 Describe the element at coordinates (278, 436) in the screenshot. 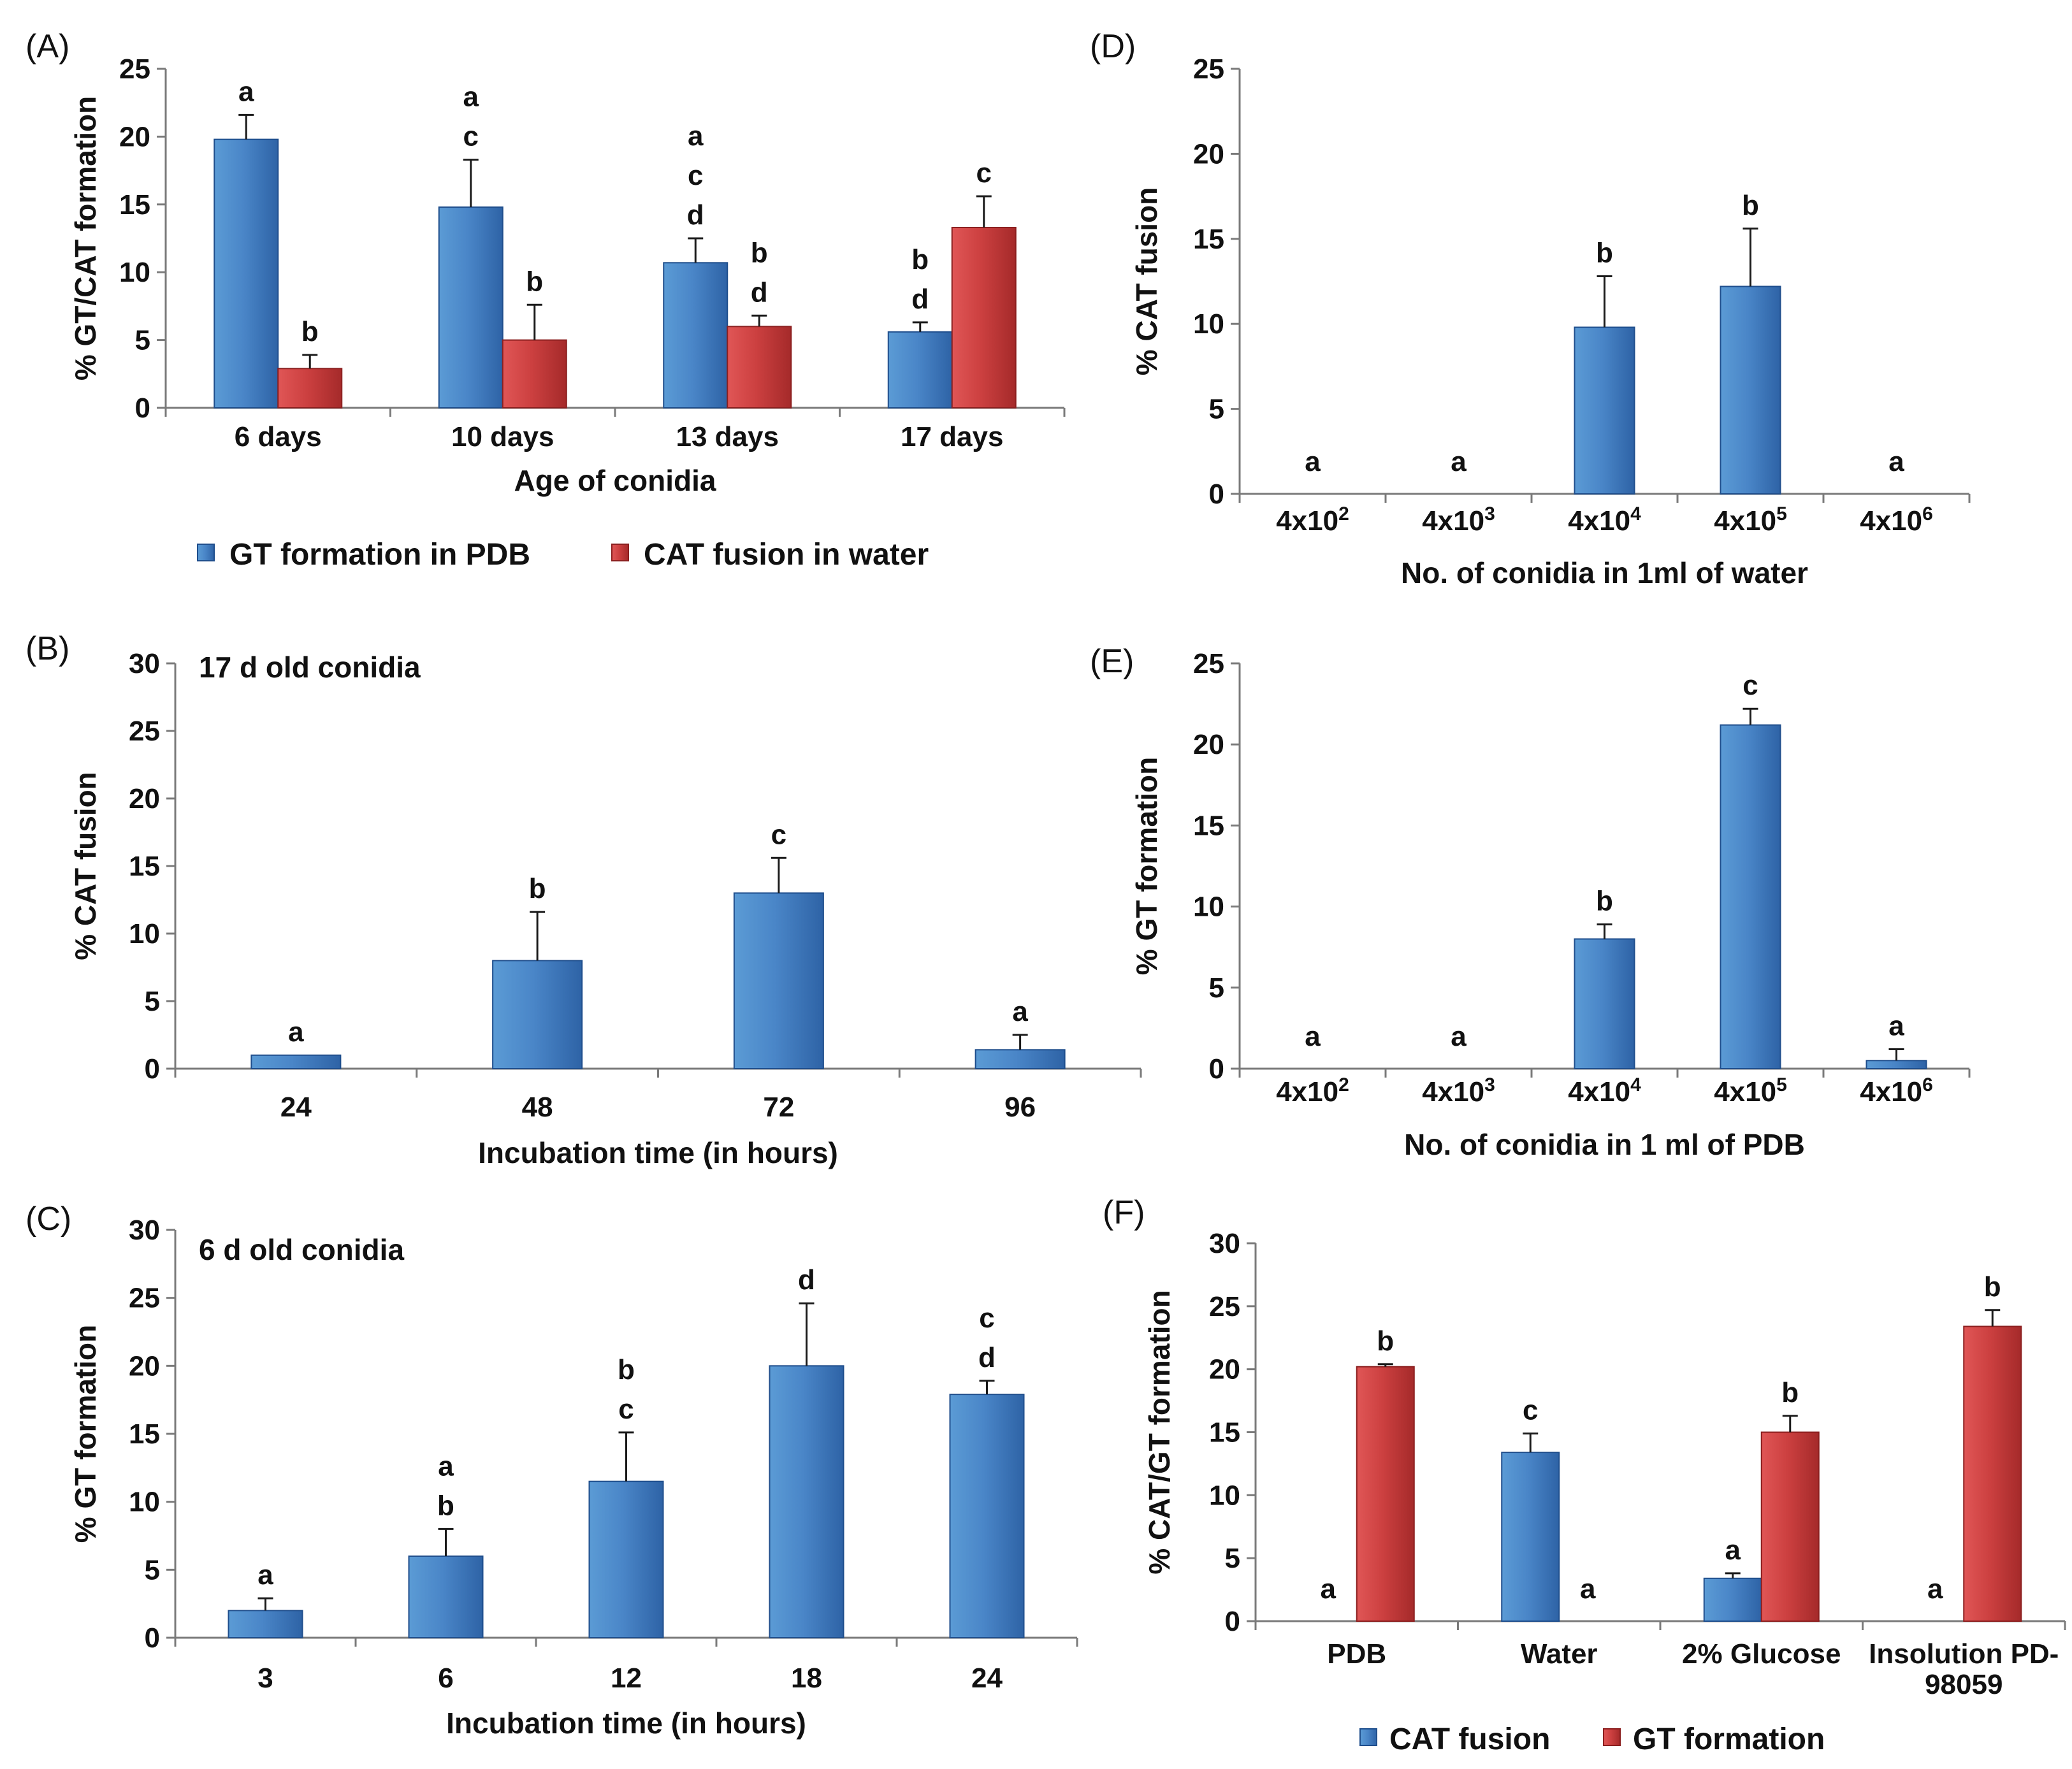

I see `x-tick-label: 6 days` at that location.